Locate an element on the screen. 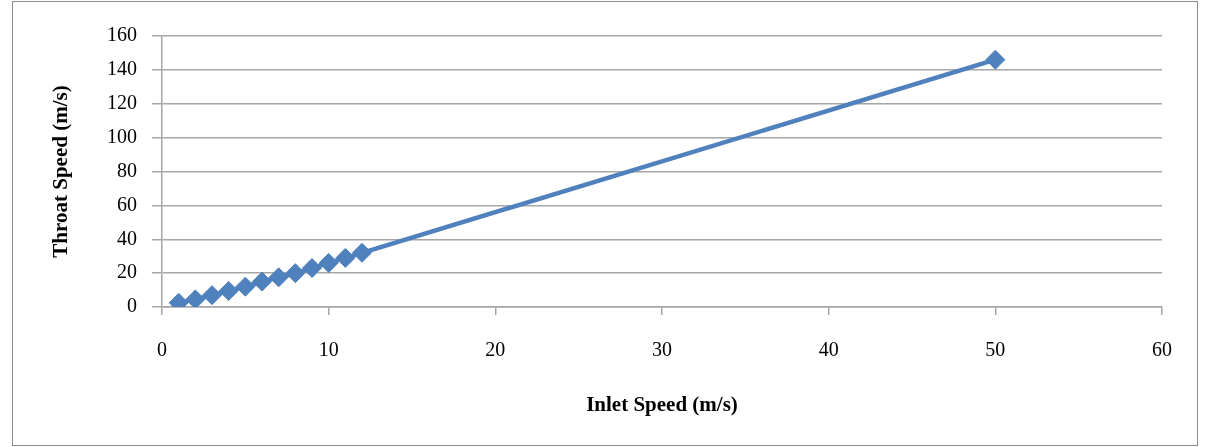  x-tick-label: 50 is located at coordinates (995, 349).